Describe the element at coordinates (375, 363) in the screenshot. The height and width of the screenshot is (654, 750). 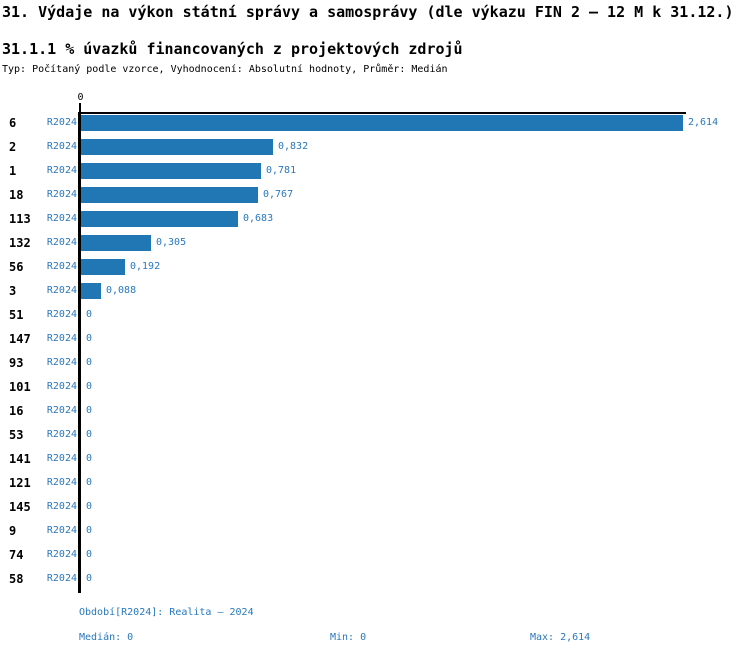
I see `table-row: 93 R2024 0` at that location.